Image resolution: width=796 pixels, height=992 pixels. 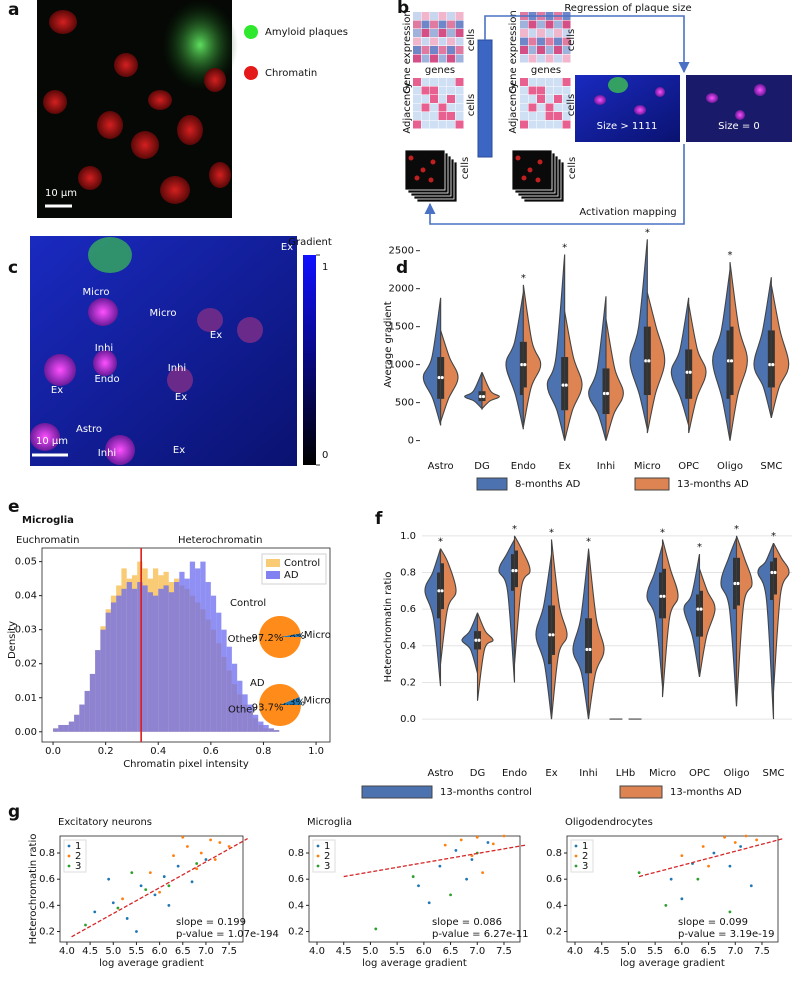 I want to click on chart-title: Microglia, so click(x=48, y=520).